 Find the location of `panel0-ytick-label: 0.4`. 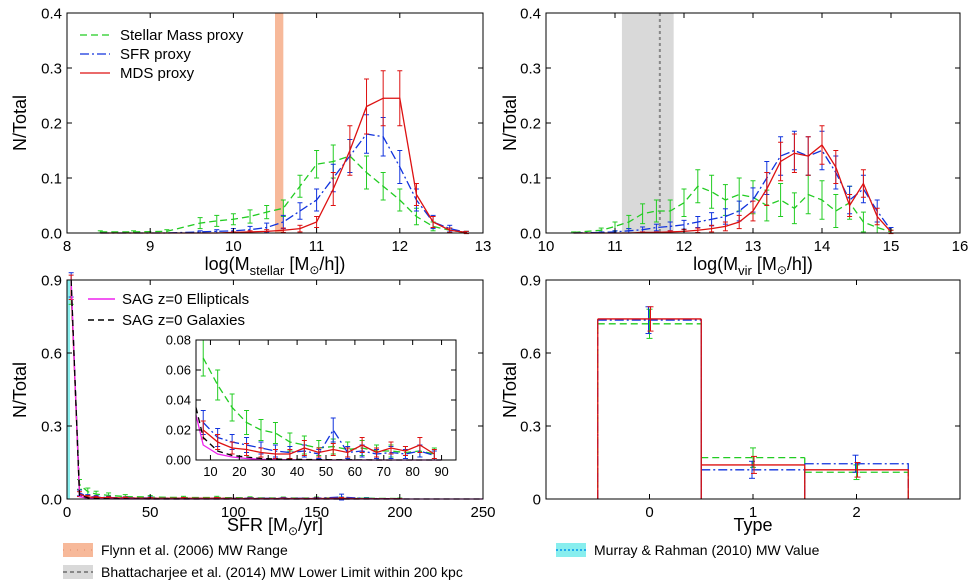

panel0-ytick-label: 0.4 is located at coordinates (51, 13).